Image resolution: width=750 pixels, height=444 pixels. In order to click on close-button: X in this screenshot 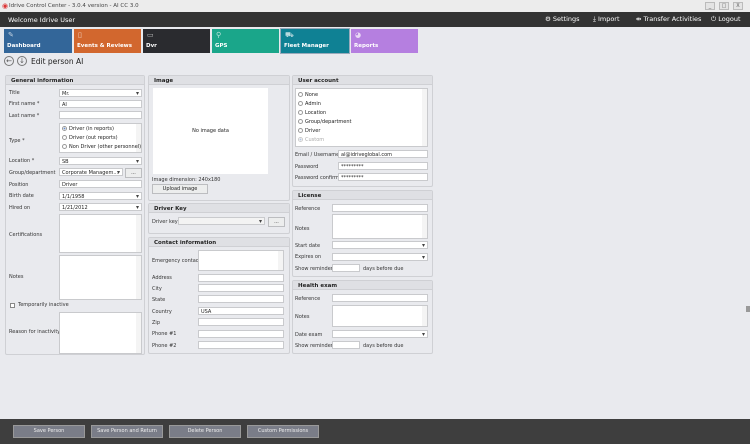, I will do `click(738, 6)`.